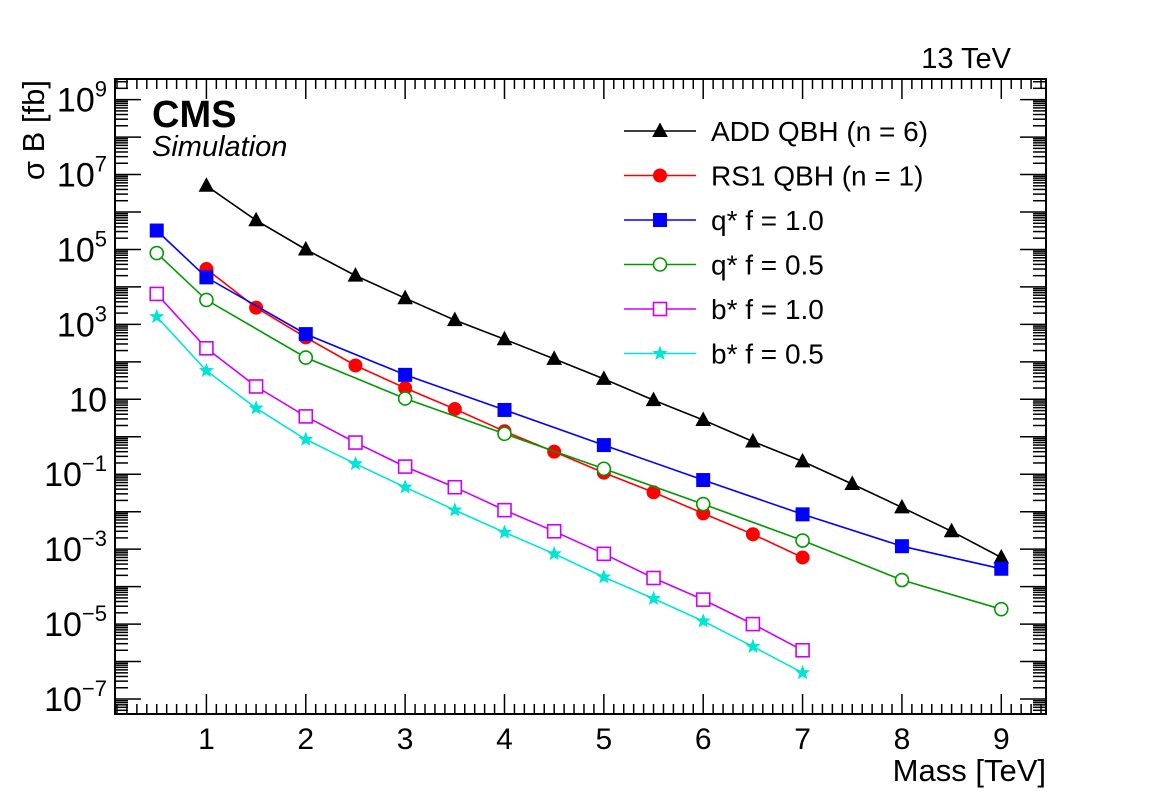 This screenshot has height=794, width=1163. I want to click on x-axis-title: Mass [TeV], so click(969, 770).